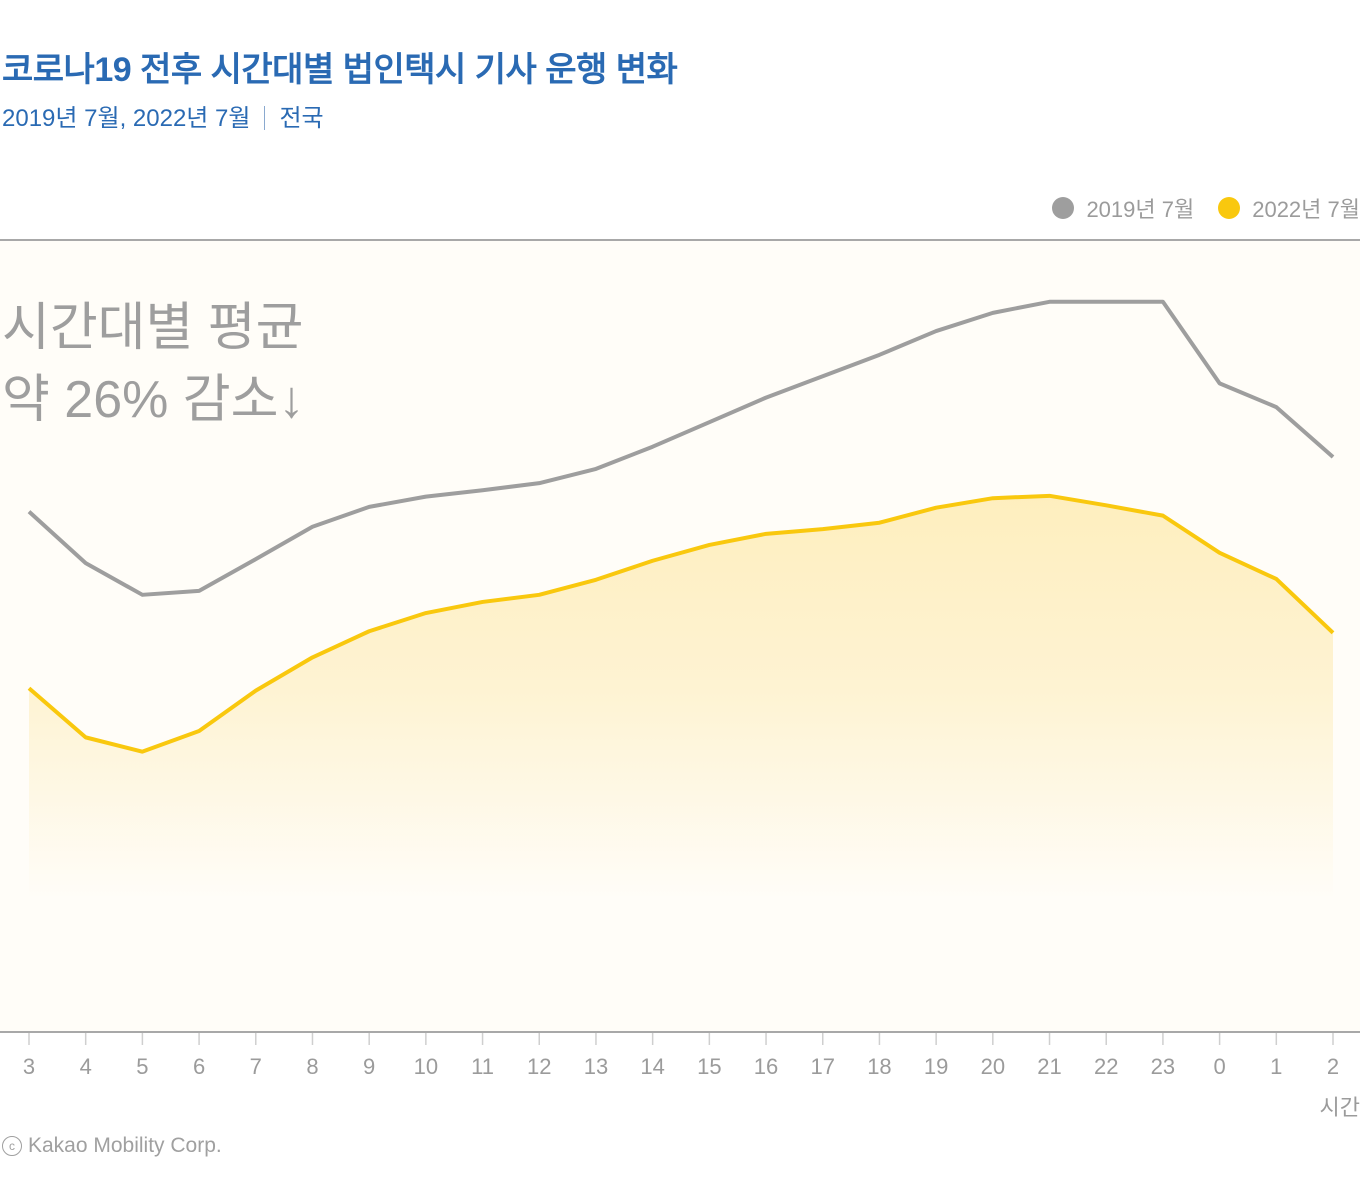 The image size is (1360, 1200). Describe the element at coordinates (153, 400) in the screenshot. I see `annotation-line-2: 약 26% 감소↓` at that location.